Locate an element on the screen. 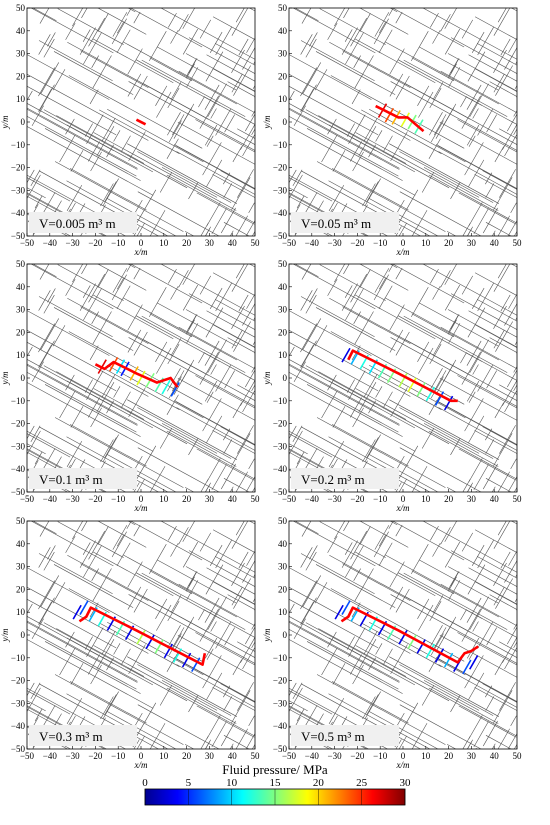  y-tick-label: 30 is located at coordinates (283, 567).